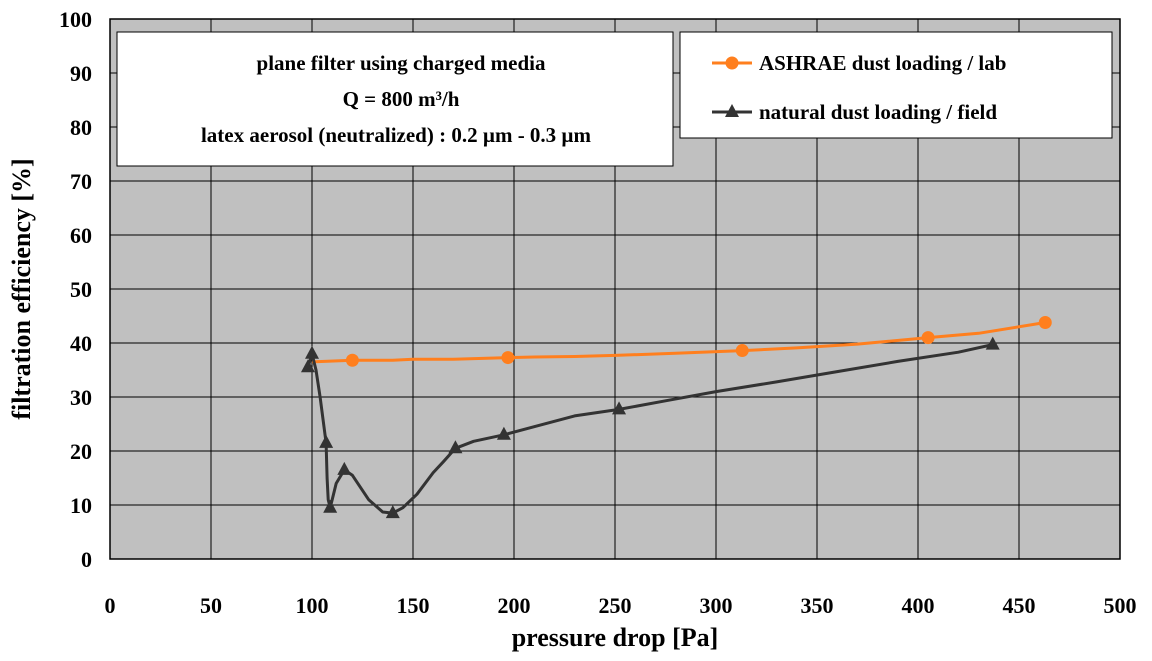  I want to click on legend-background, so click(896, 85).